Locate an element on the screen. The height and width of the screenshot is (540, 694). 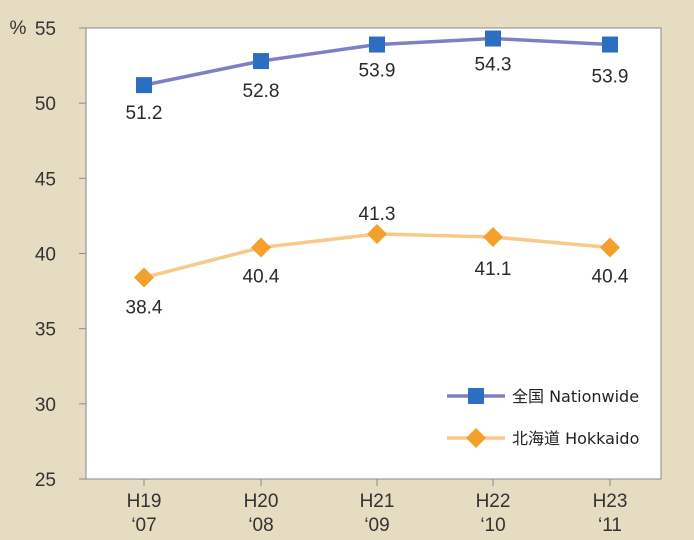
data-label: 41.1 is located at coordinates (493, 269).